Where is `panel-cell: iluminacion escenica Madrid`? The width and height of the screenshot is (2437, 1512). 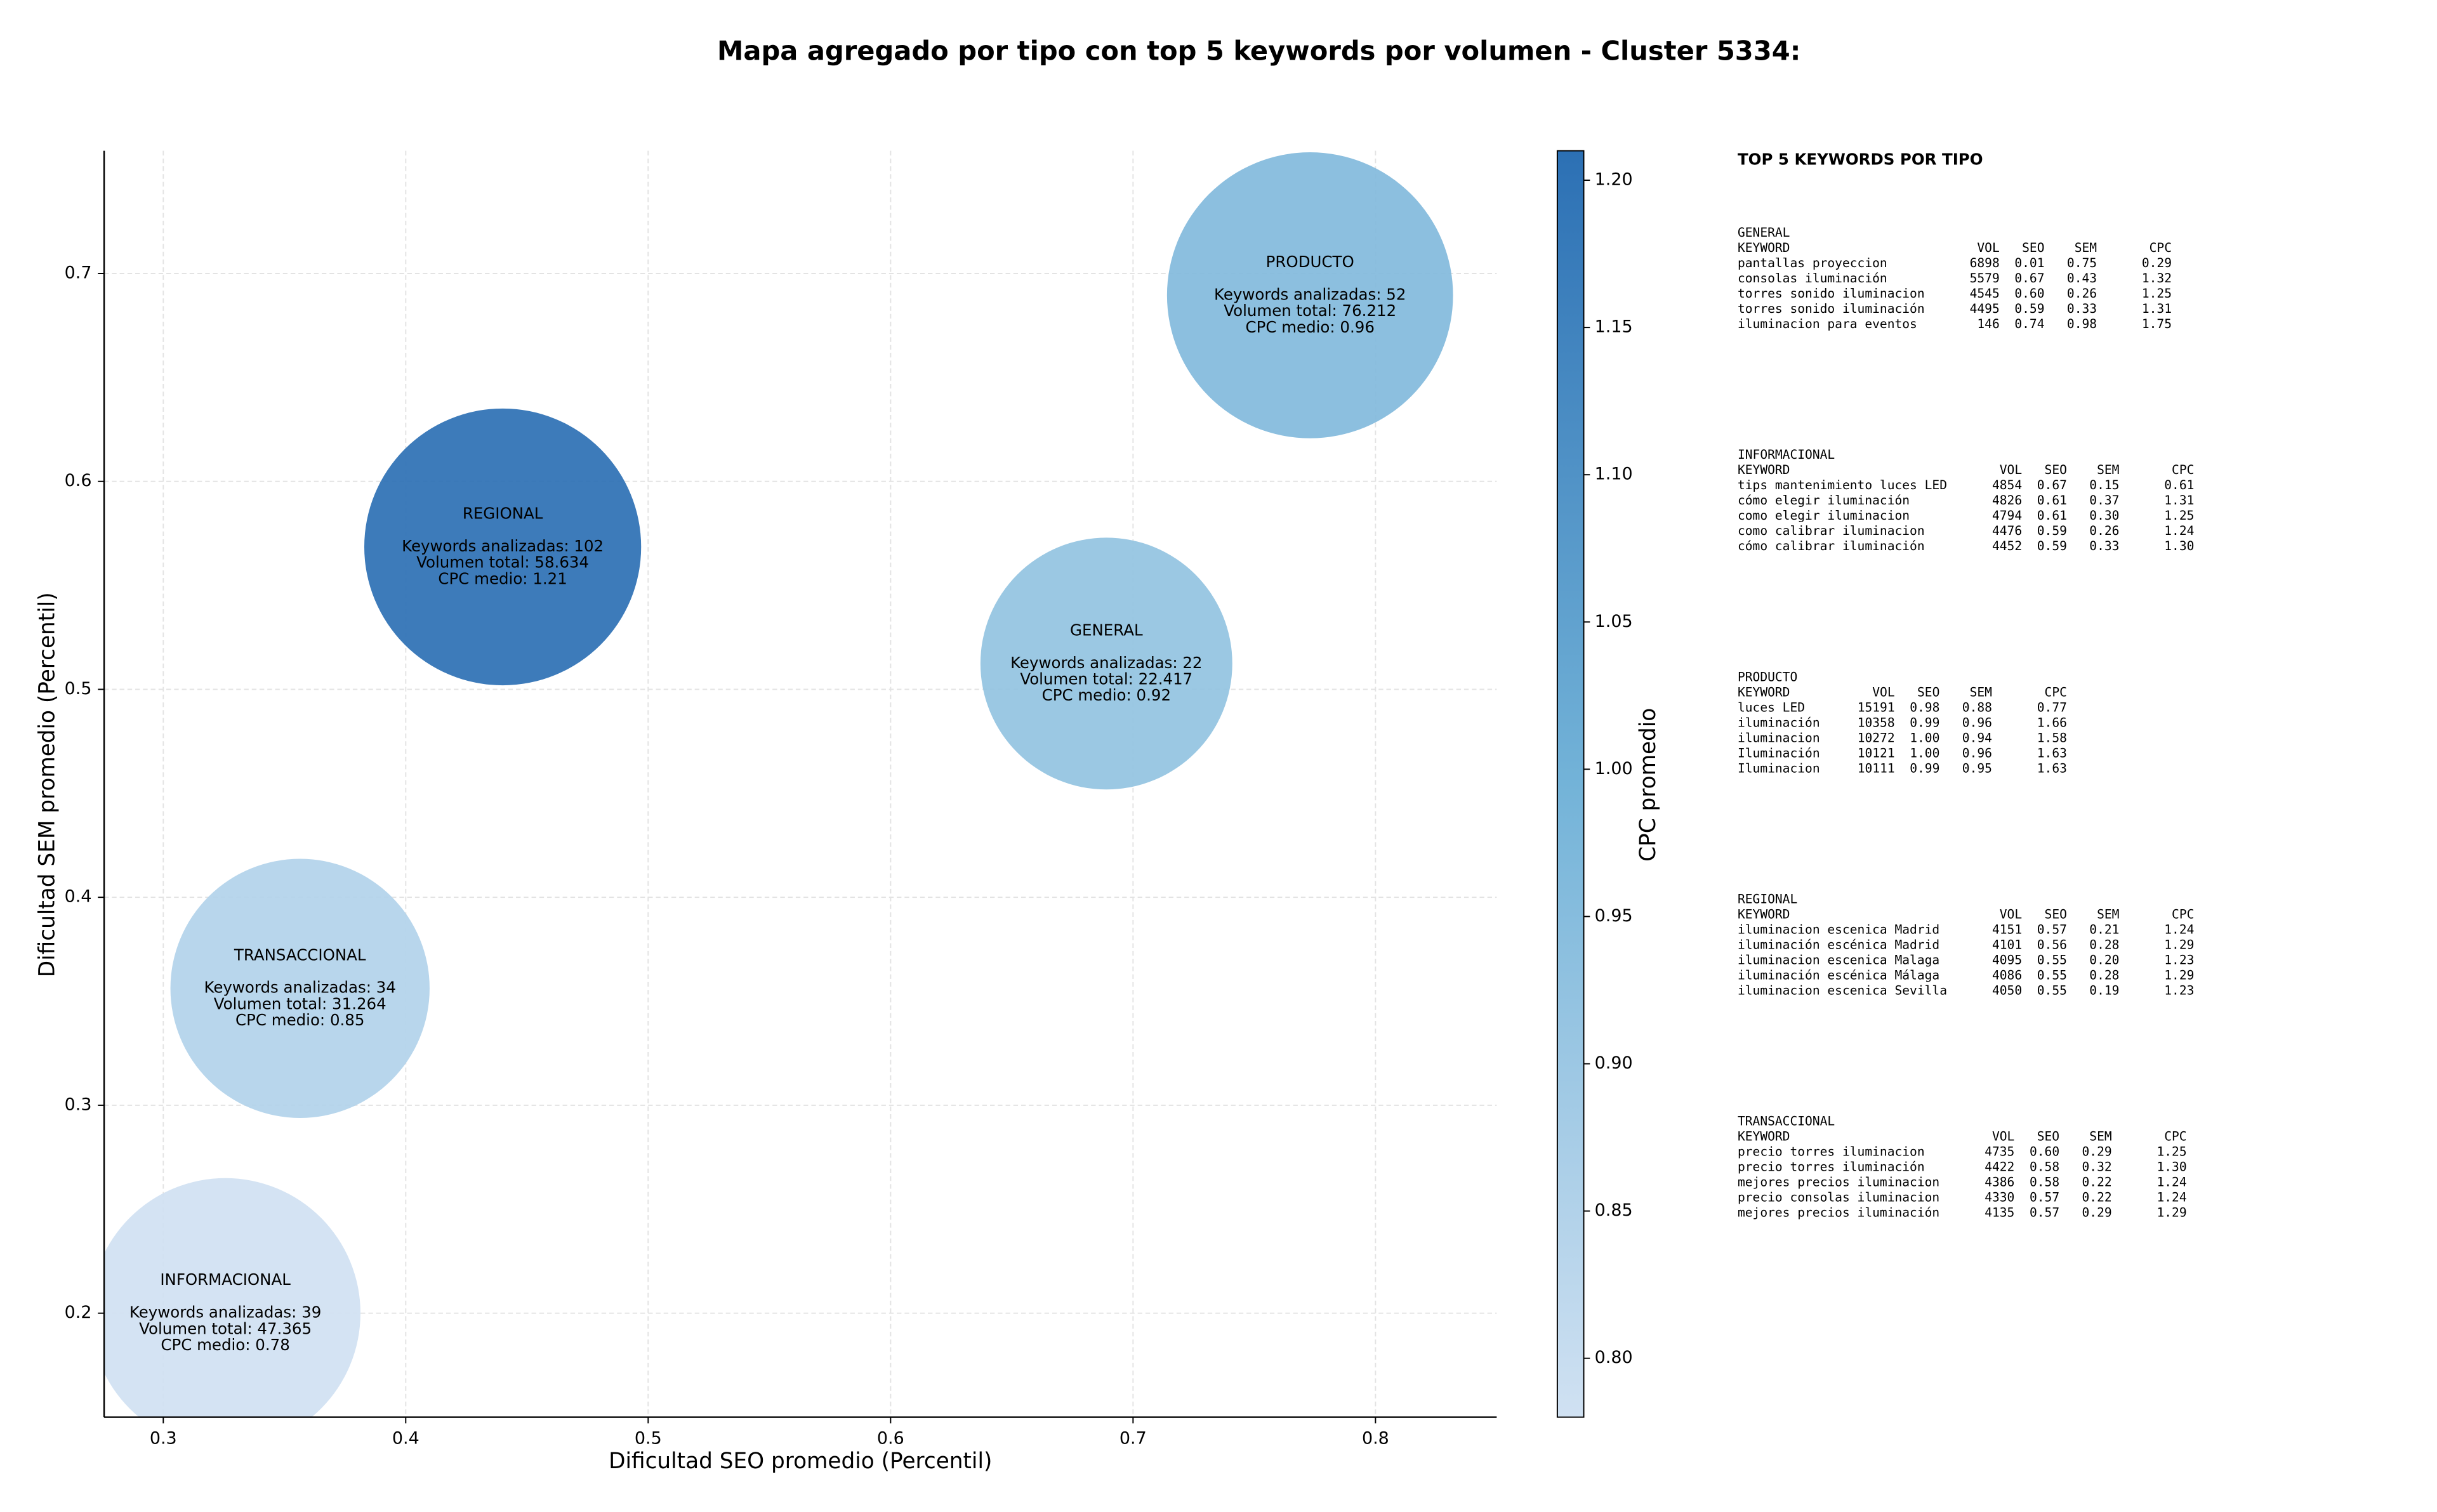 panel-cell: iluminacion escenica Madrid is located at coordinates (1838, 930).